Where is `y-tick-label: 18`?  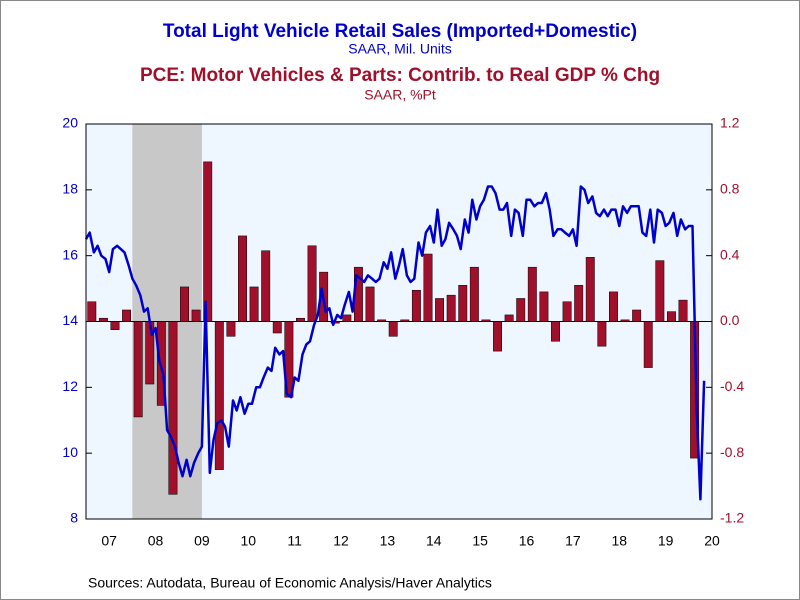
y-tick-label: 18 is located at coordinates (70, 189).